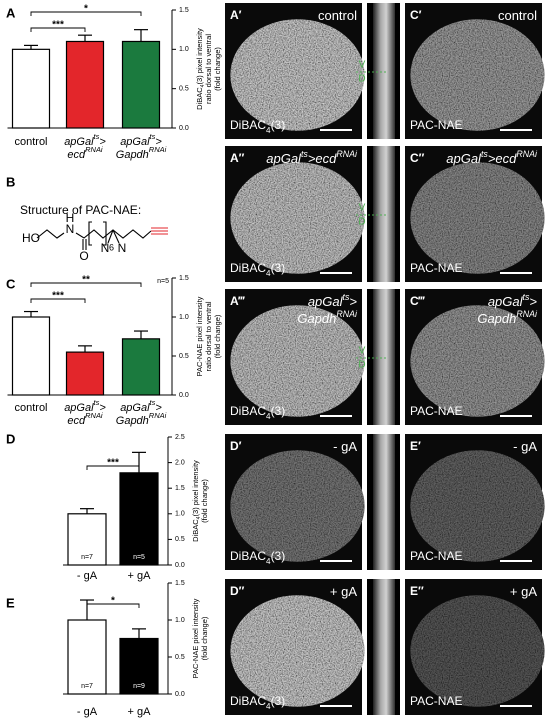 Image resolution: width=545 pixels, height=720 pixels. What do you see at coordinates (295, 502) in the screenshot?
I see `image-panel: D′ - gA DiBAC4(3)` at bounding box center [295, 502].